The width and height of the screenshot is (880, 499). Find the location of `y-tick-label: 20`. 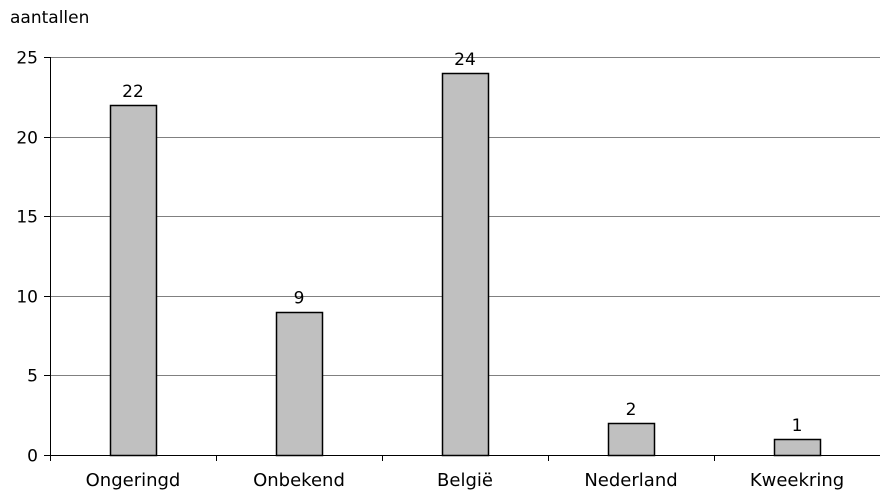

y-tick-label: 20 is located at coordinates (27, 139).